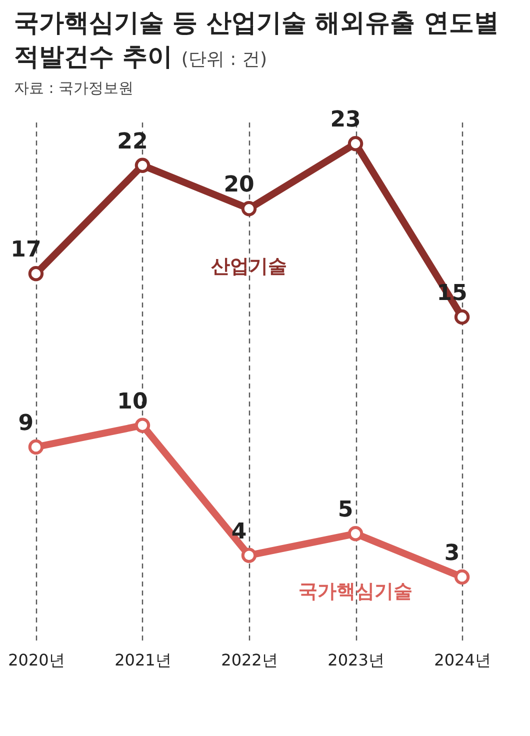 The height and width of the screenshot is (736, 530). Describe the element at coordinates (239, 185) in the screenshot. I see `data-label: 20` at that location.